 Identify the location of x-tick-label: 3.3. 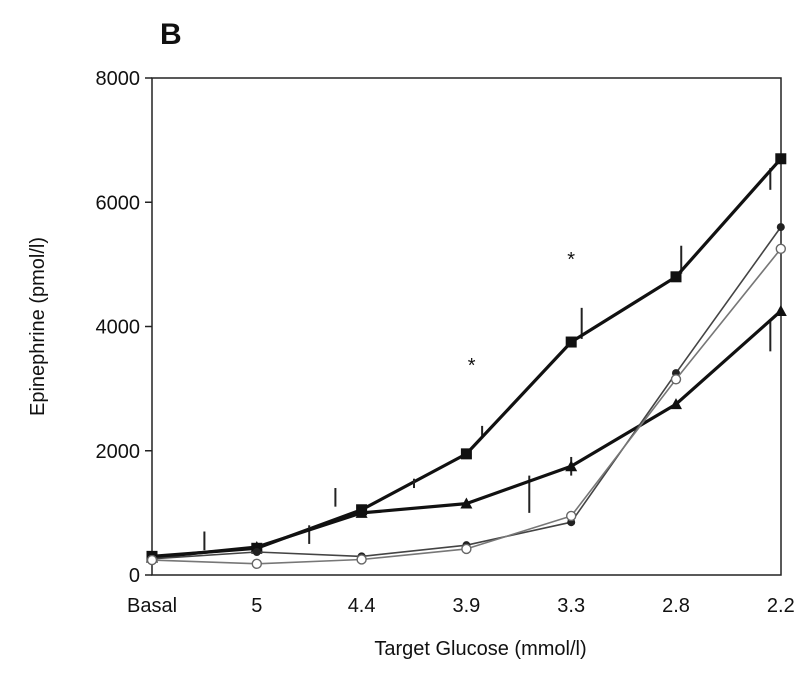
(571, 606).